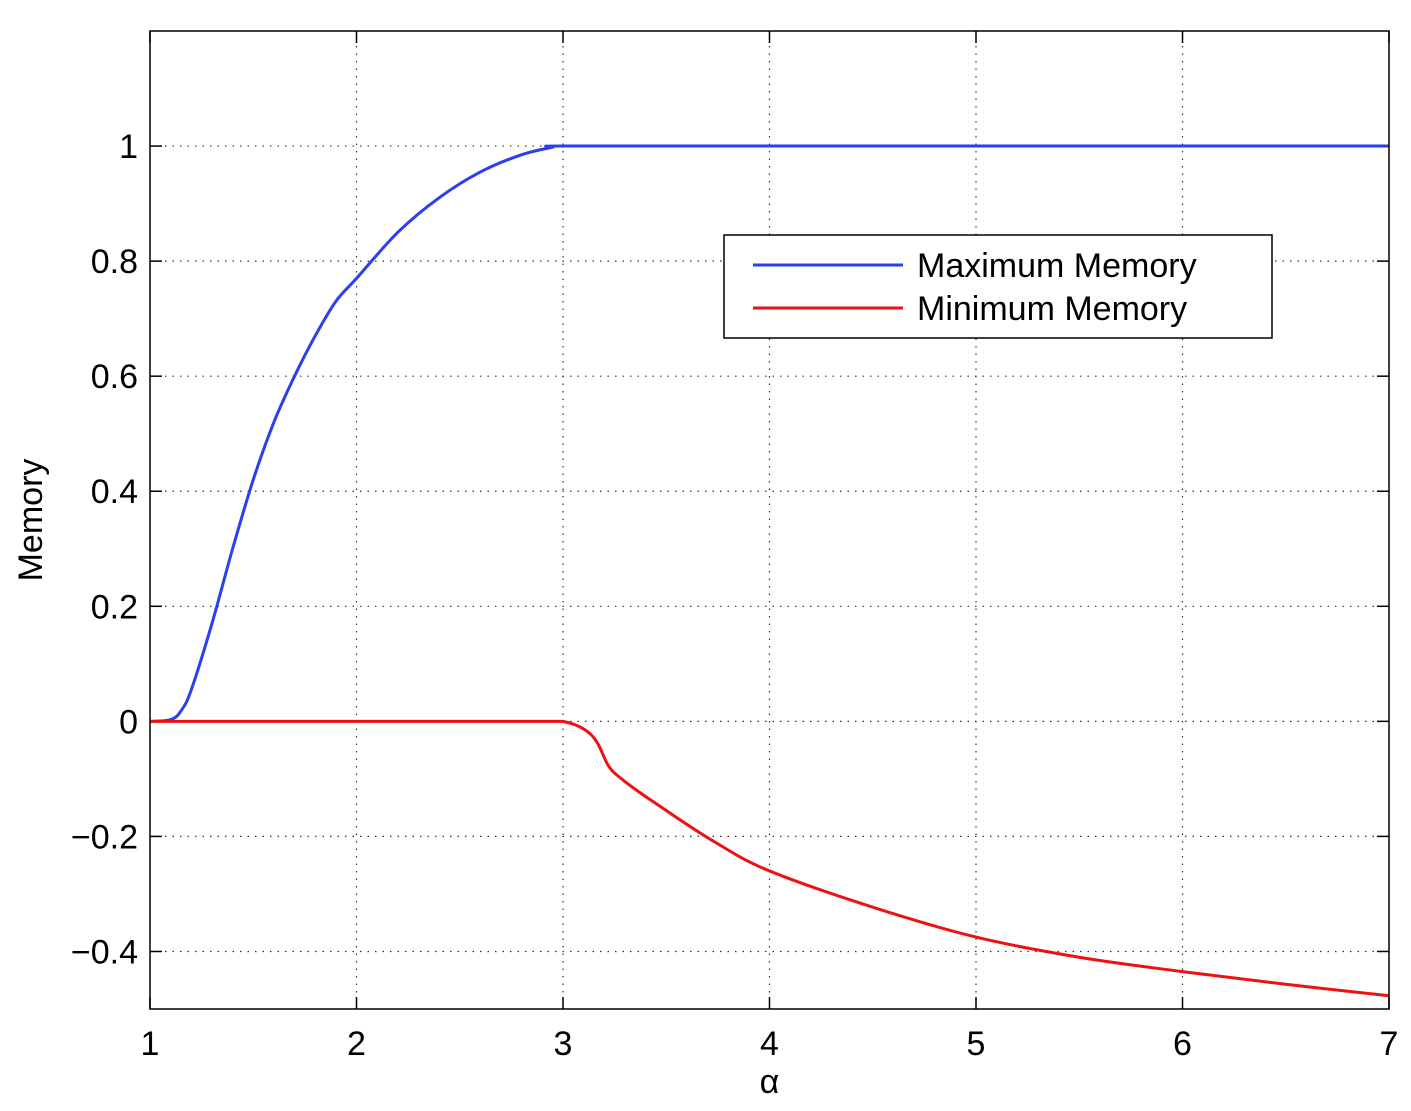 This screenshot has width=1411, height=1111. Describe the element at coordinates (1057, 266) in the screenshot. I see `legend-label-maximum-memory: Maximum Memory` at that location.